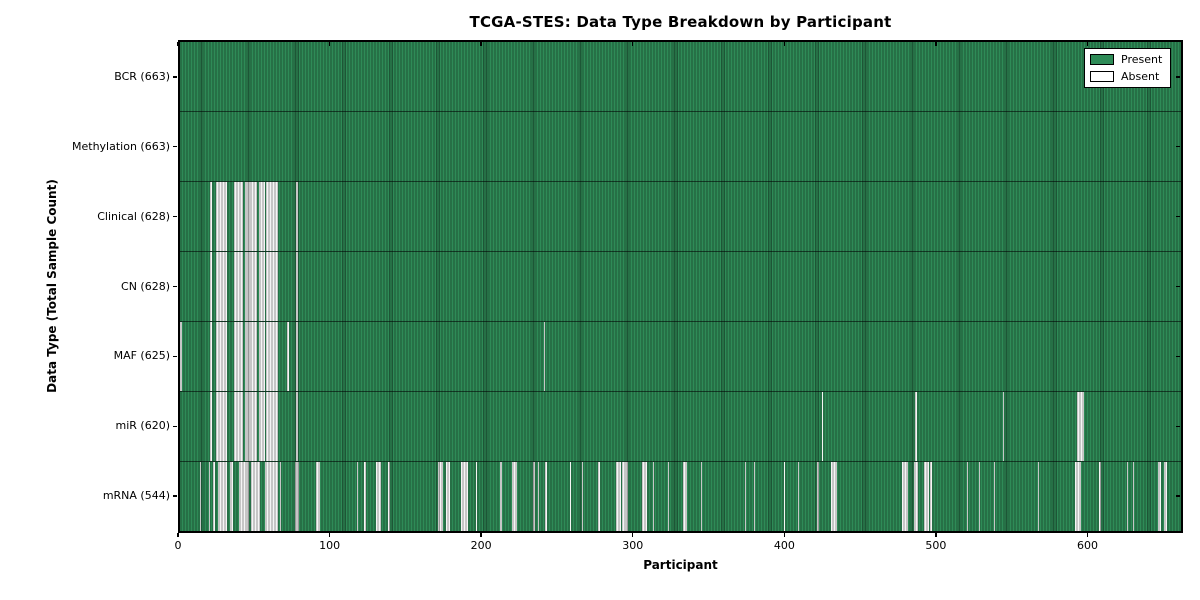  What do you see at coordinates (1140, 76) in the screenshot?
I see `legend-label-absent: Absent` at bounding box center [1140, 76].